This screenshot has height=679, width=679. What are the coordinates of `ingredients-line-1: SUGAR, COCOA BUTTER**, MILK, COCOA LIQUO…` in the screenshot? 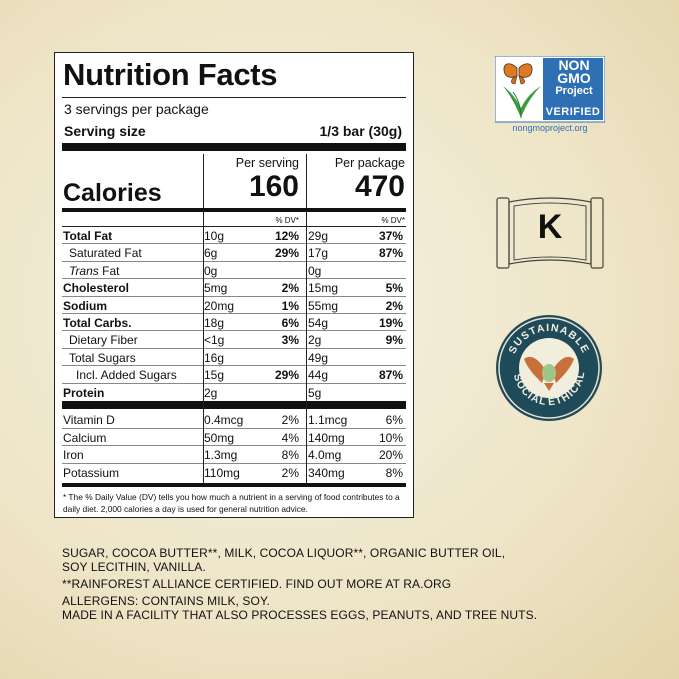 It's located at (284, 553).